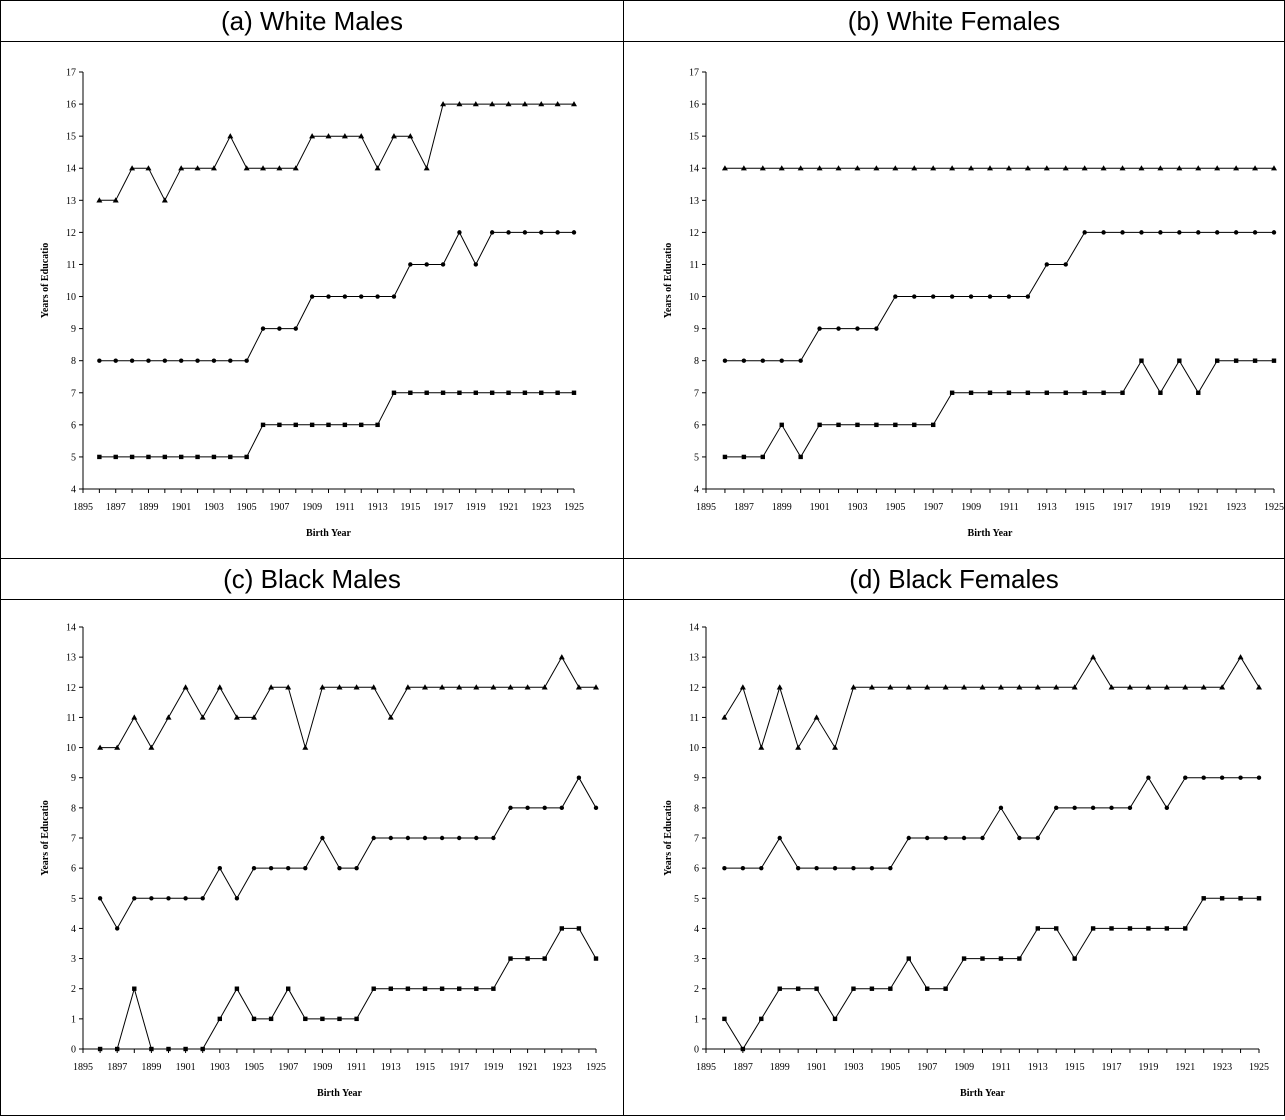 The height and width of the screenshot is (1120, 1285). I want to click on x-tick-label: 1903, so click(853, 1067).